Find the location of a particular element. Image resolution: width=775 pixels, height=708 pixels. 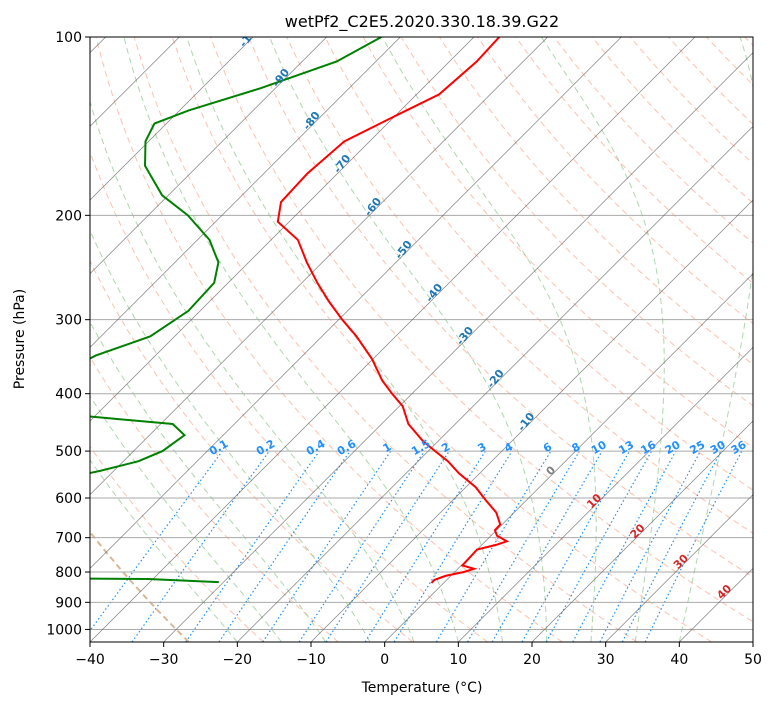

x-tick-label: 40 is located at coordinates (679, 660).